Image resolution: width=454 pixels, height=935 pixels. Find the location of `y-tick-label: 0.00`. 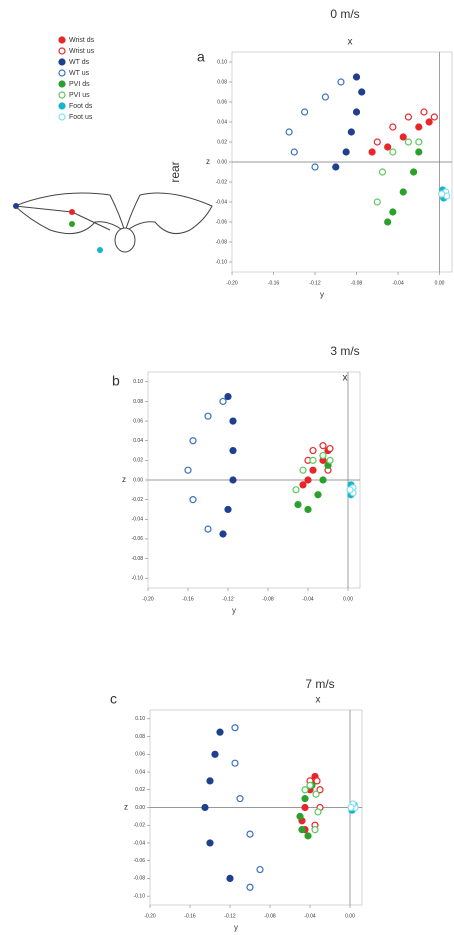

y-tick-label: 0.00 is located at coordinates (138, 480).